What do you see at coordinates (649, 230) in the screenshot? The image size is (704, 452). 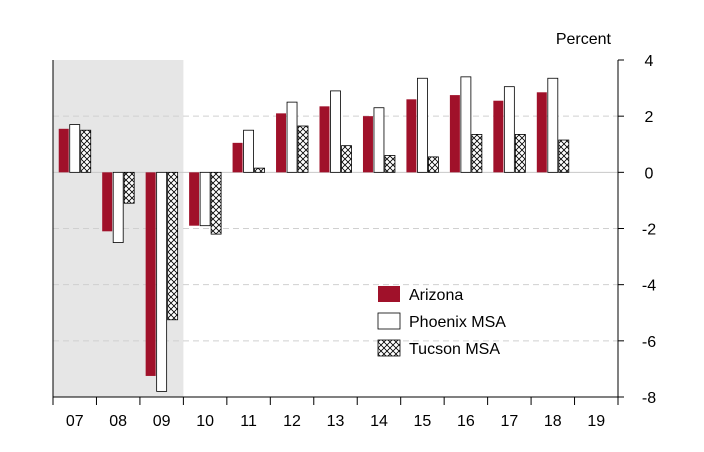 I see `y-tick-label: -2` at bounding box center [649, 230].